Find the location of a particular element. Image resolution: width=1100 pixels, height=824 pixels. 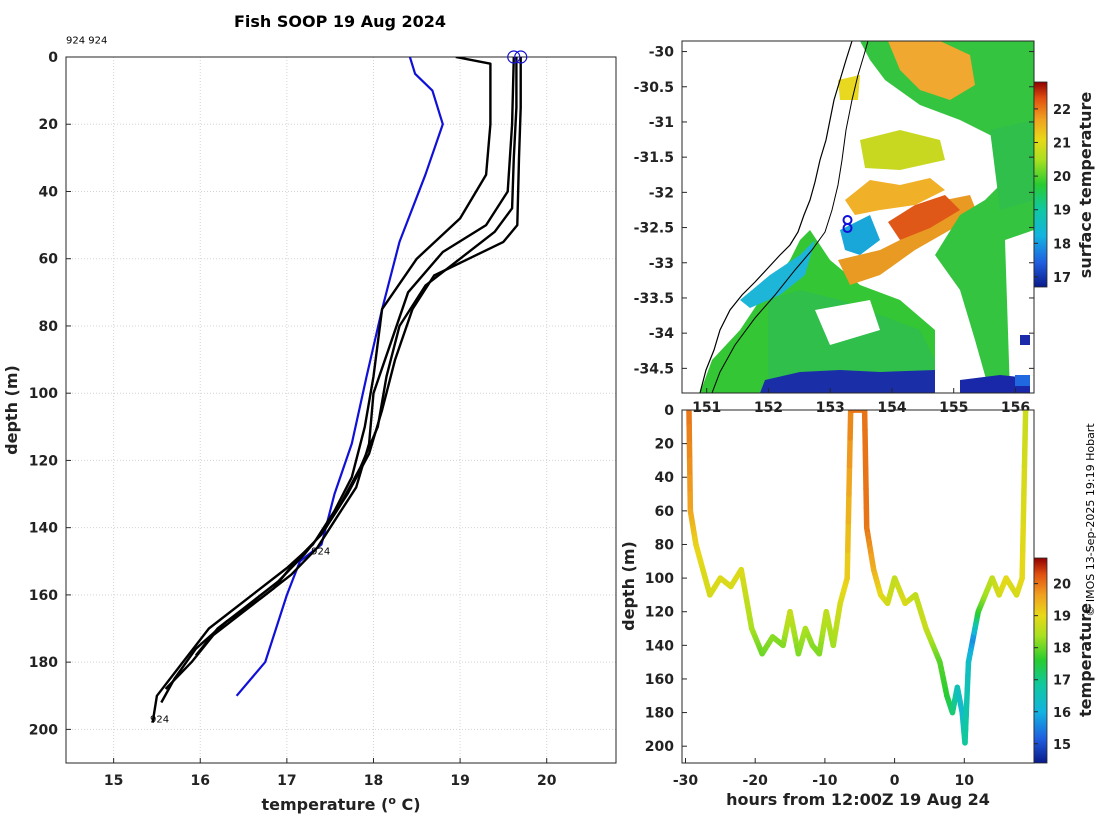

y-tick-label: 20 is located at coordinates (49, 125).